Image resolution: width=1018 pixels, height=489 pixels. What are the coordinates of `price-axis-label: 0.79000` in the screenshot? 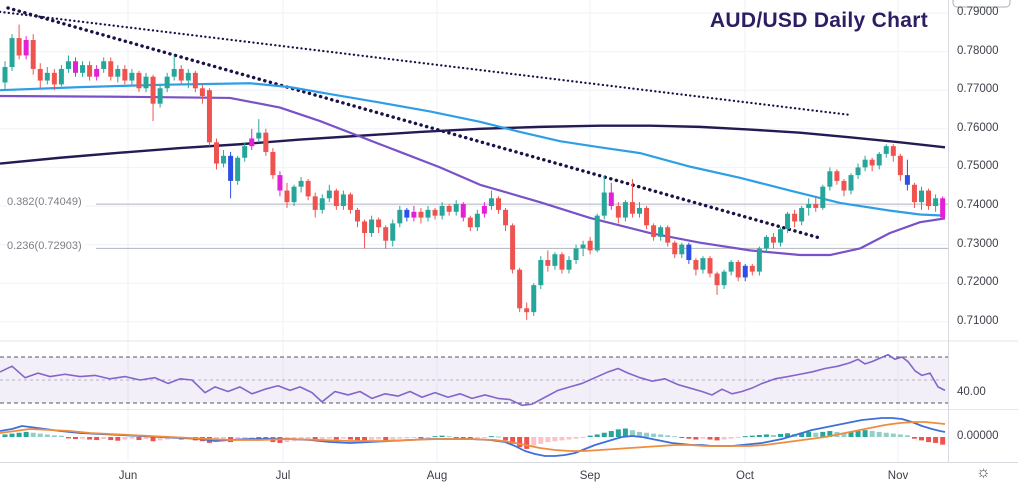 It's located at (978, 12).